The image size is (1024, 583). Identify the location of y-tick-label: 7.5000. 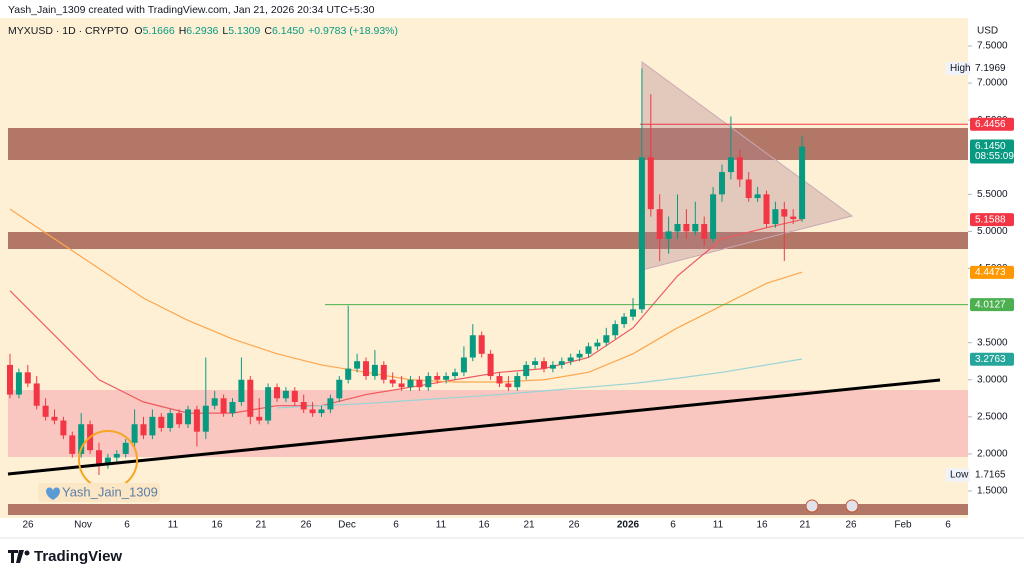
(992, 46).